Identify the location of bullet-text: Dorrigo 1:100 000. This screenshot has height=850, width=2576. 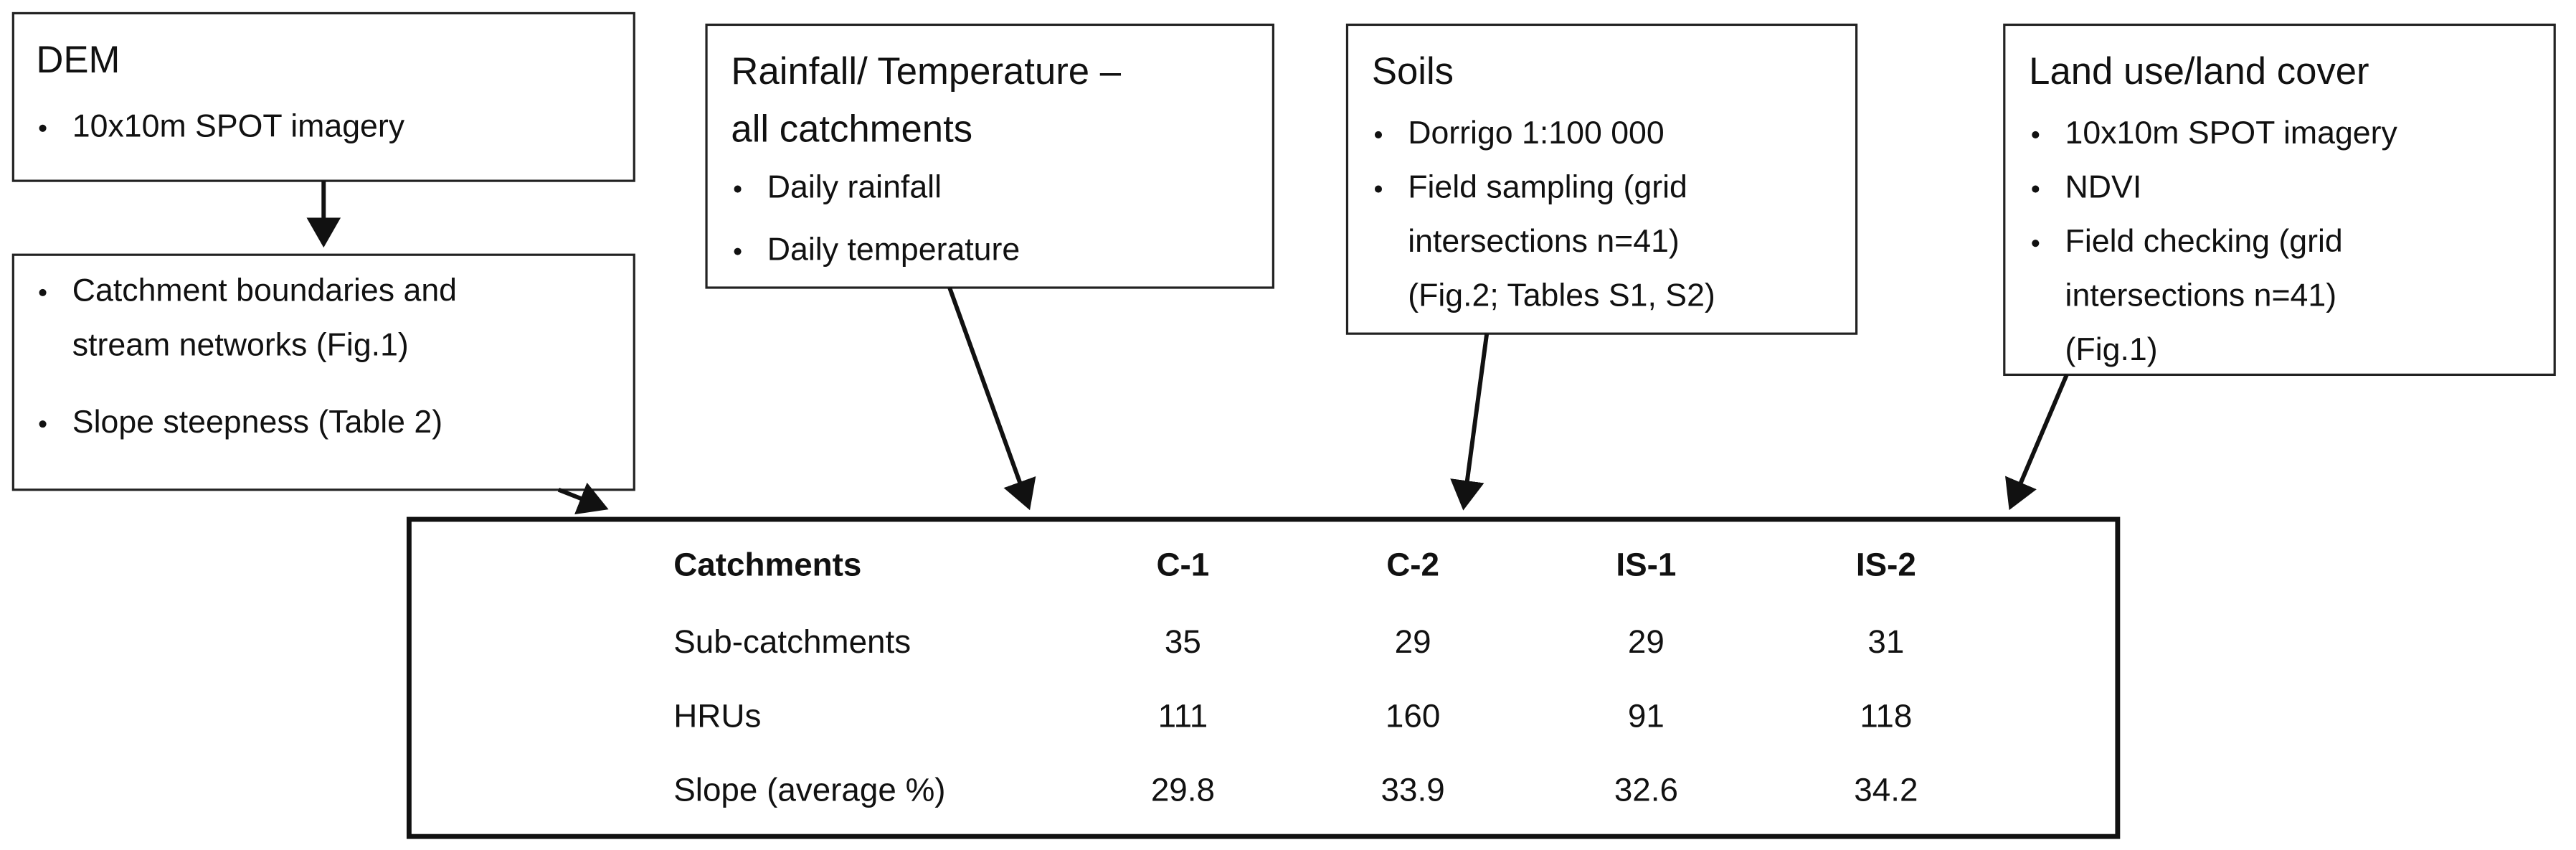
(1536, 133).